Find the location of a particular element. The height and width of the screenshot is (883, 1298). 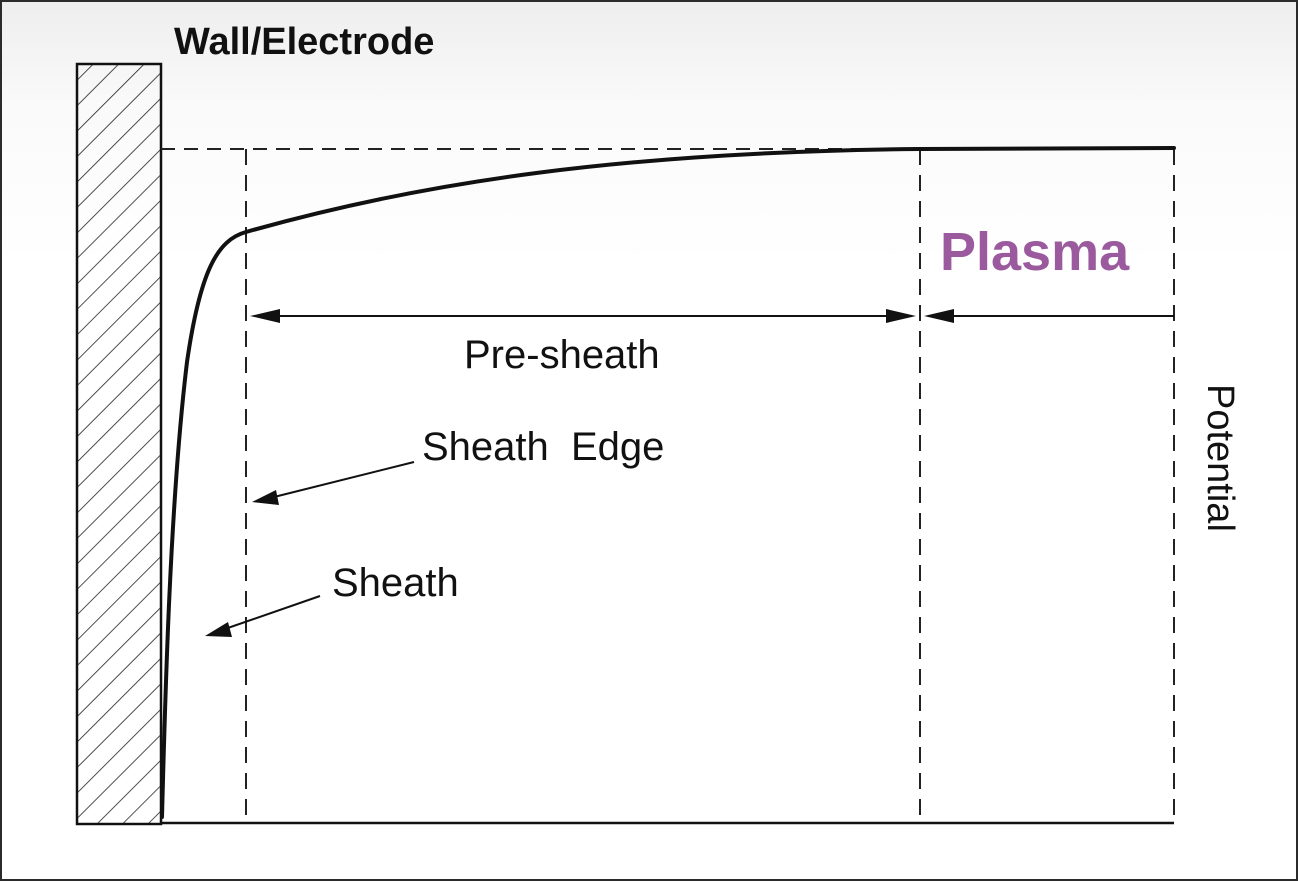

sheath-label: Sheath is located at coordinates (395, 583).